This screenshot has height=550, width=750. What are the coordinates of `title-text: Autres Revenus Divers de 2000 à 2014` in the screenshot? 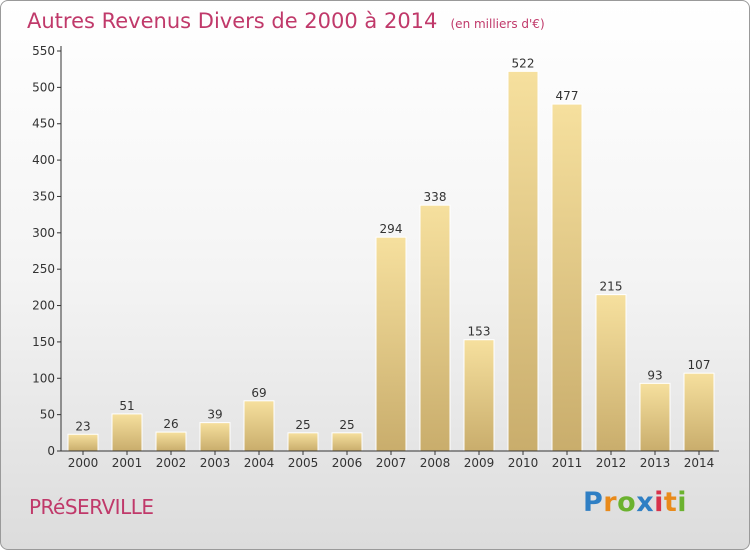 It's located at (232, 21).